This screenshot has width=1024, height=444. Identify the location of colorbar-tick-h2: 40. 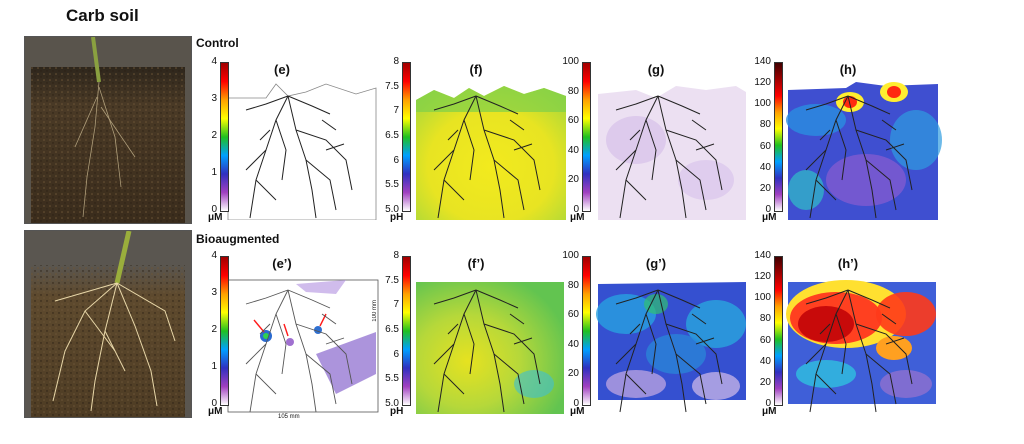
(765, 361).